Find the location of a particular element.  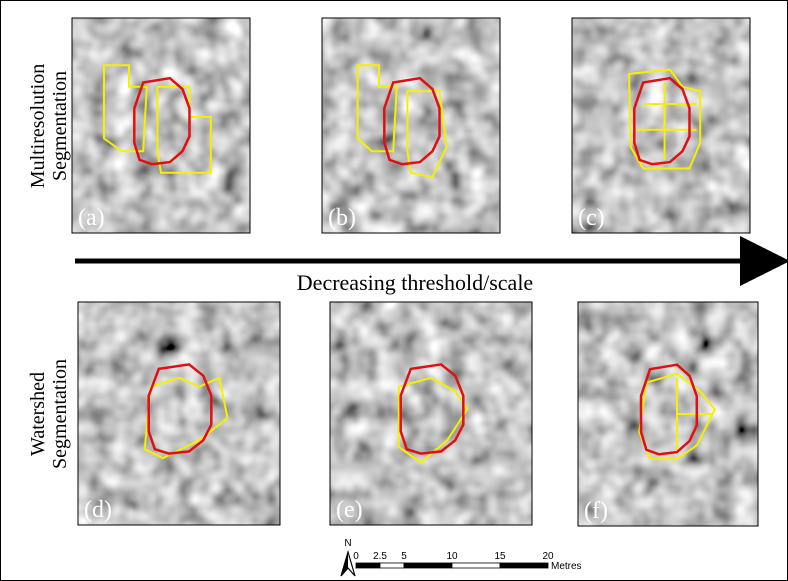

panel: (a) is located at coordinates (161, 125).